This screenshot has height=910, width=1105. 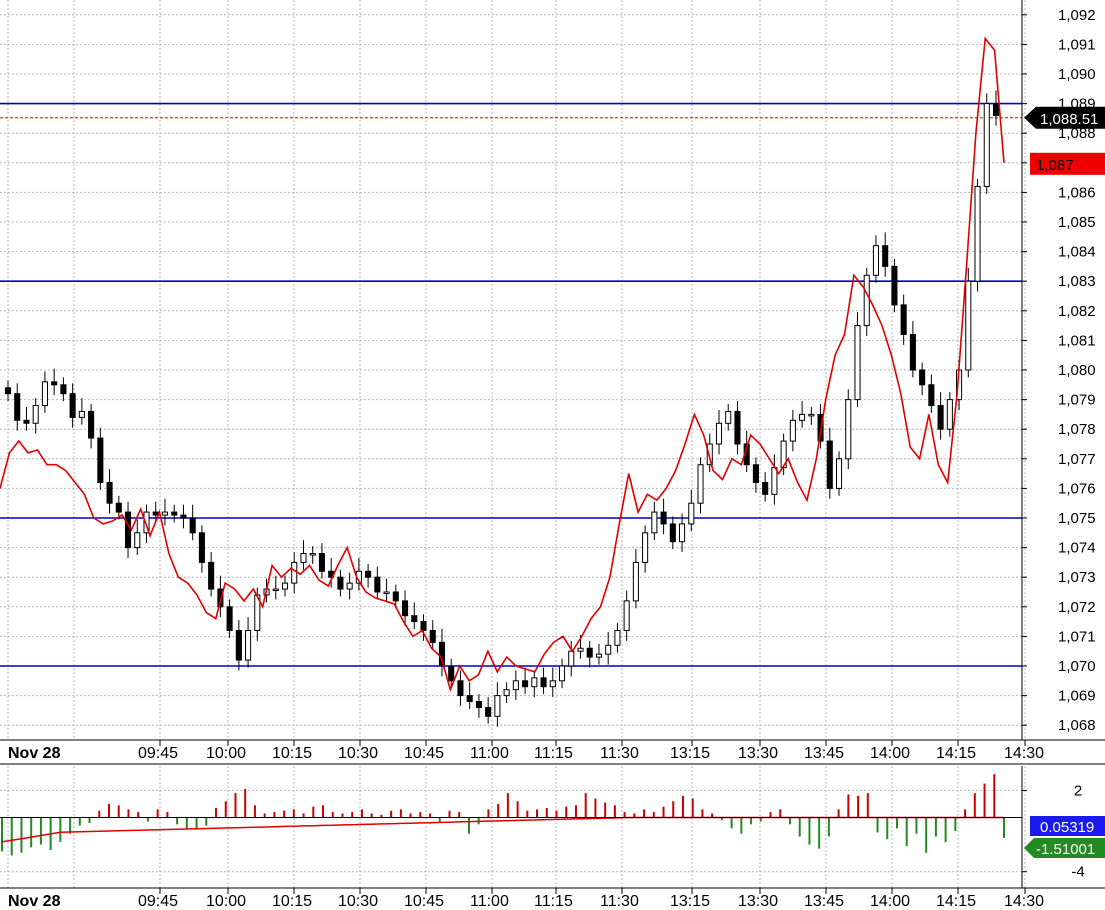 What do you see at coordinates (1077, 44) in the screenshot?
I see `price-tick-label: 1,091` at bounding box center [1077, 44].